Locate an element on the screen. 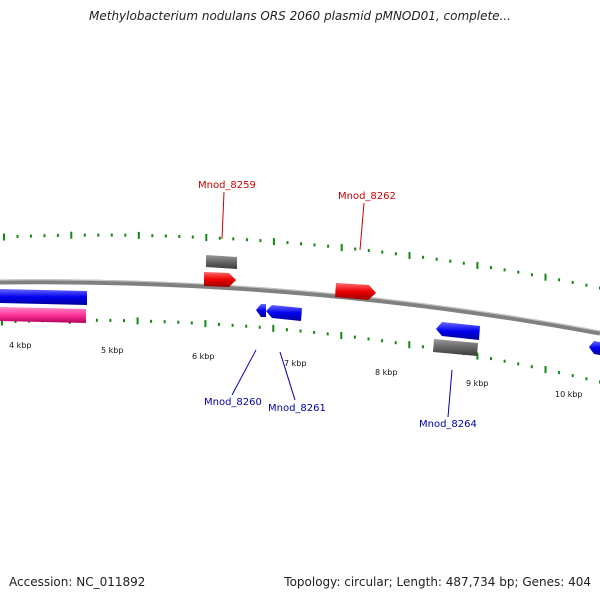 The width and height of the screenshot is (600, 604). scale-label: 8 kbp is located at coordinates (386, 372).